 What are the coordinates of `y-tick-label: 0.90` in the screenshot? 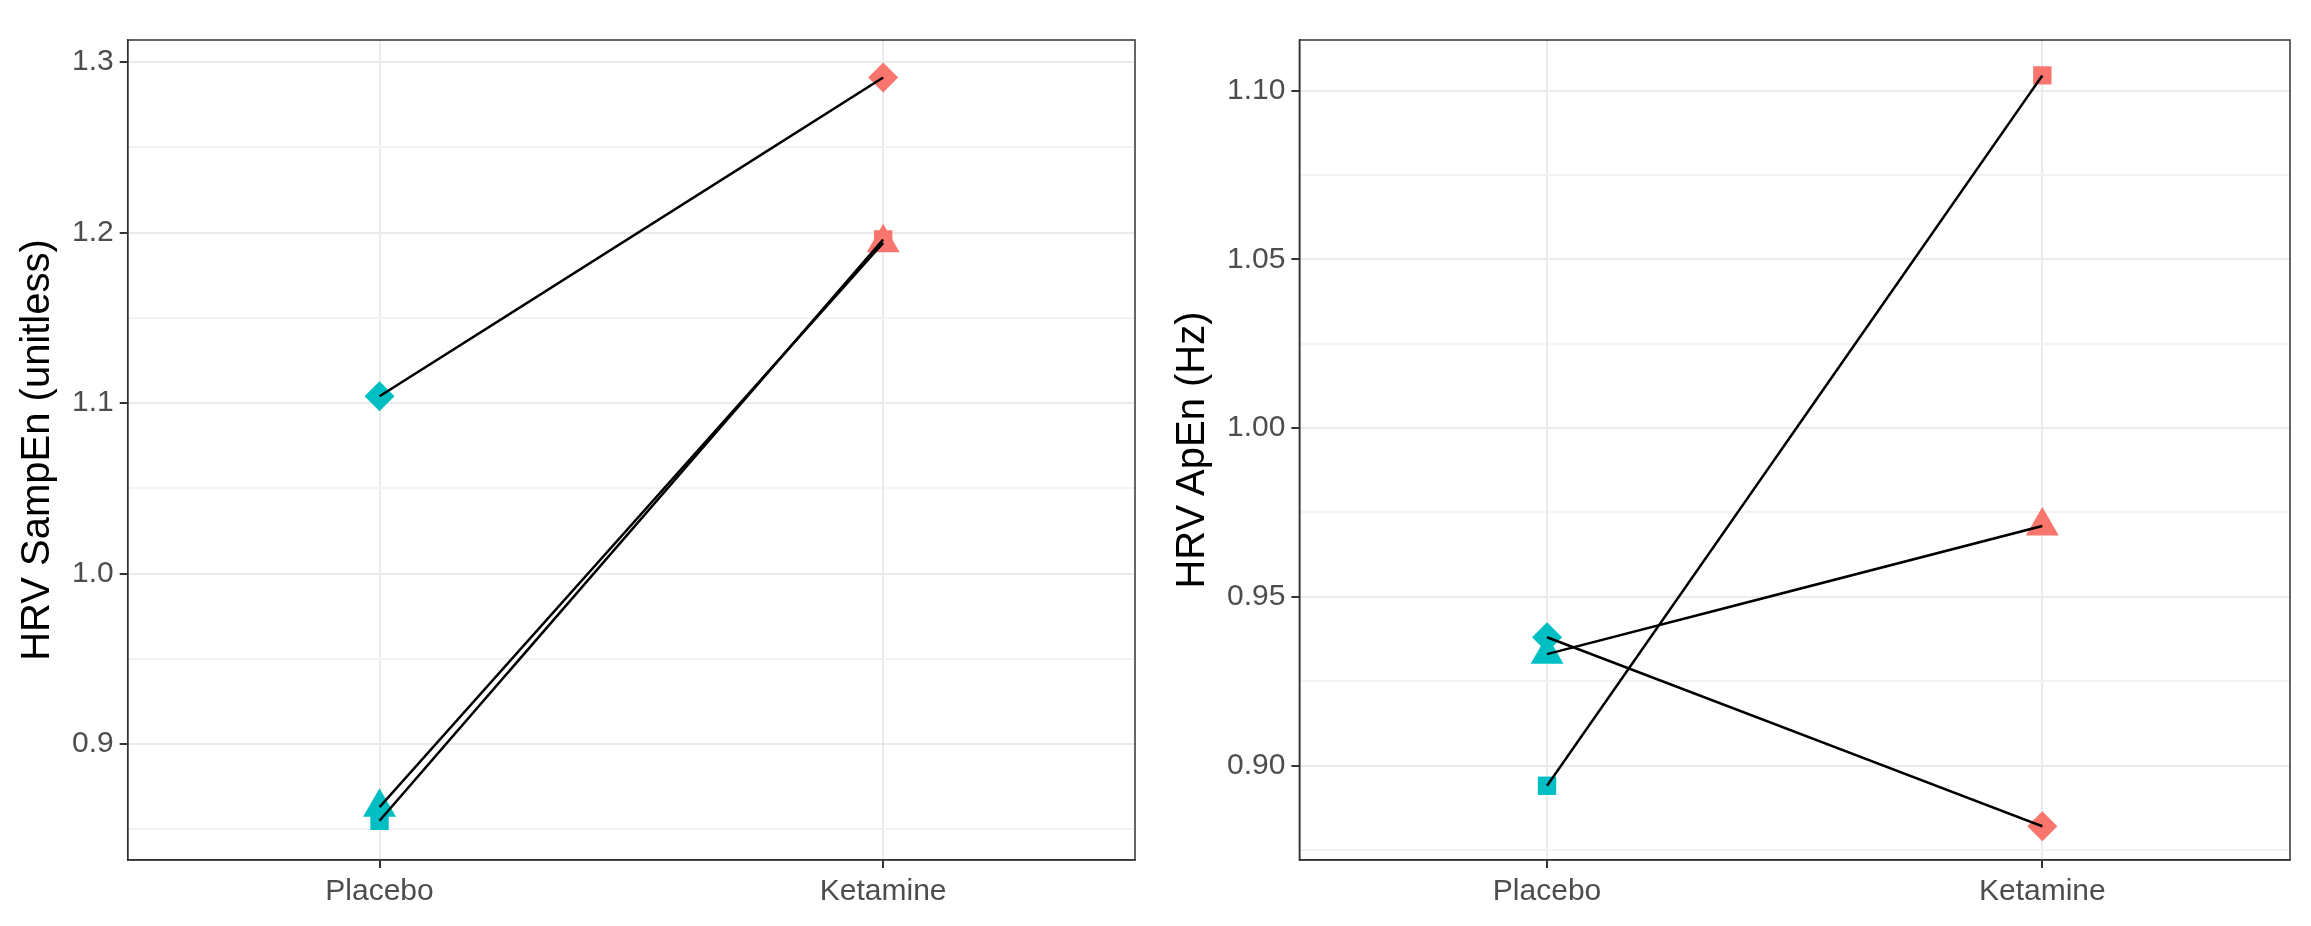 It's located at (1256, 763).